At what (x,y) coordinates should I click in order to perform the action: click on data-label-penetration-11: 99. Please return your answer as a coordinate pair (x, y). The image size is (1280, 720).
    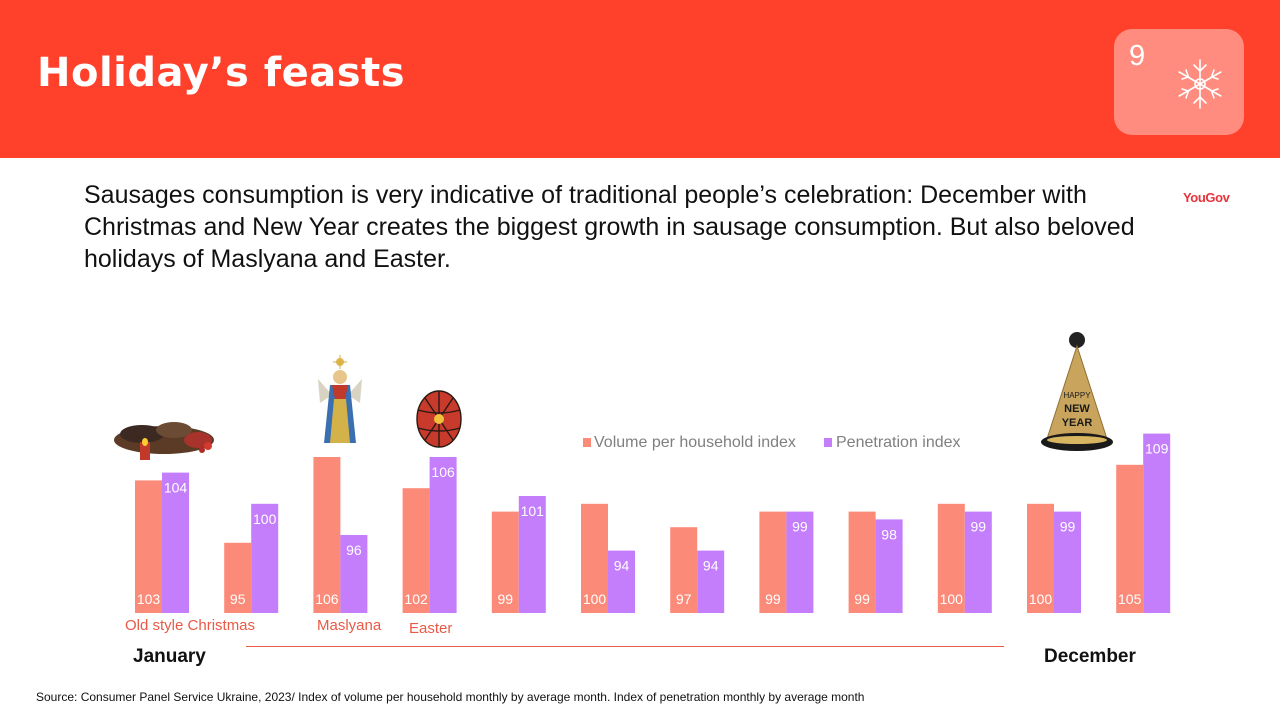
    Looking at the image, I should click on (1068, 527).